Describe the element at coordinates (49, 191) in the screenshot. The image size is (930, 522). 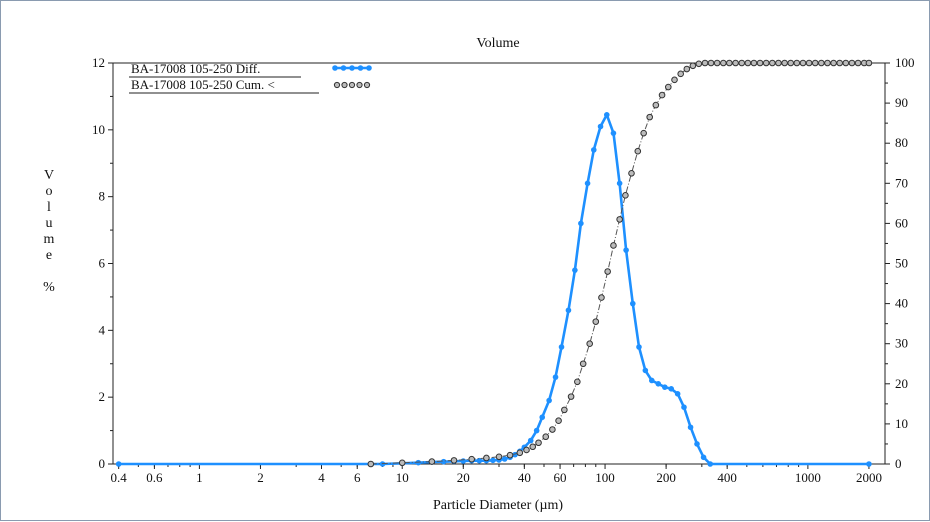
I see `y-axis-label-char: o` at that location.